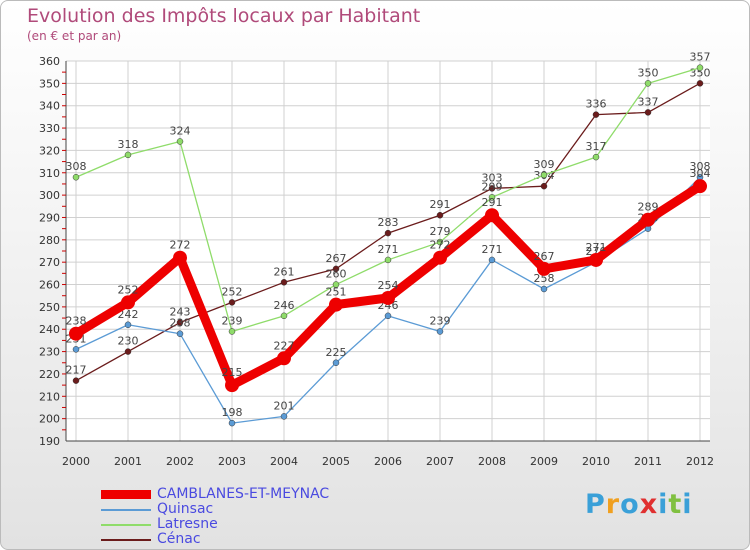  I want to click on y-tick-label: 330, so click(49, 128).